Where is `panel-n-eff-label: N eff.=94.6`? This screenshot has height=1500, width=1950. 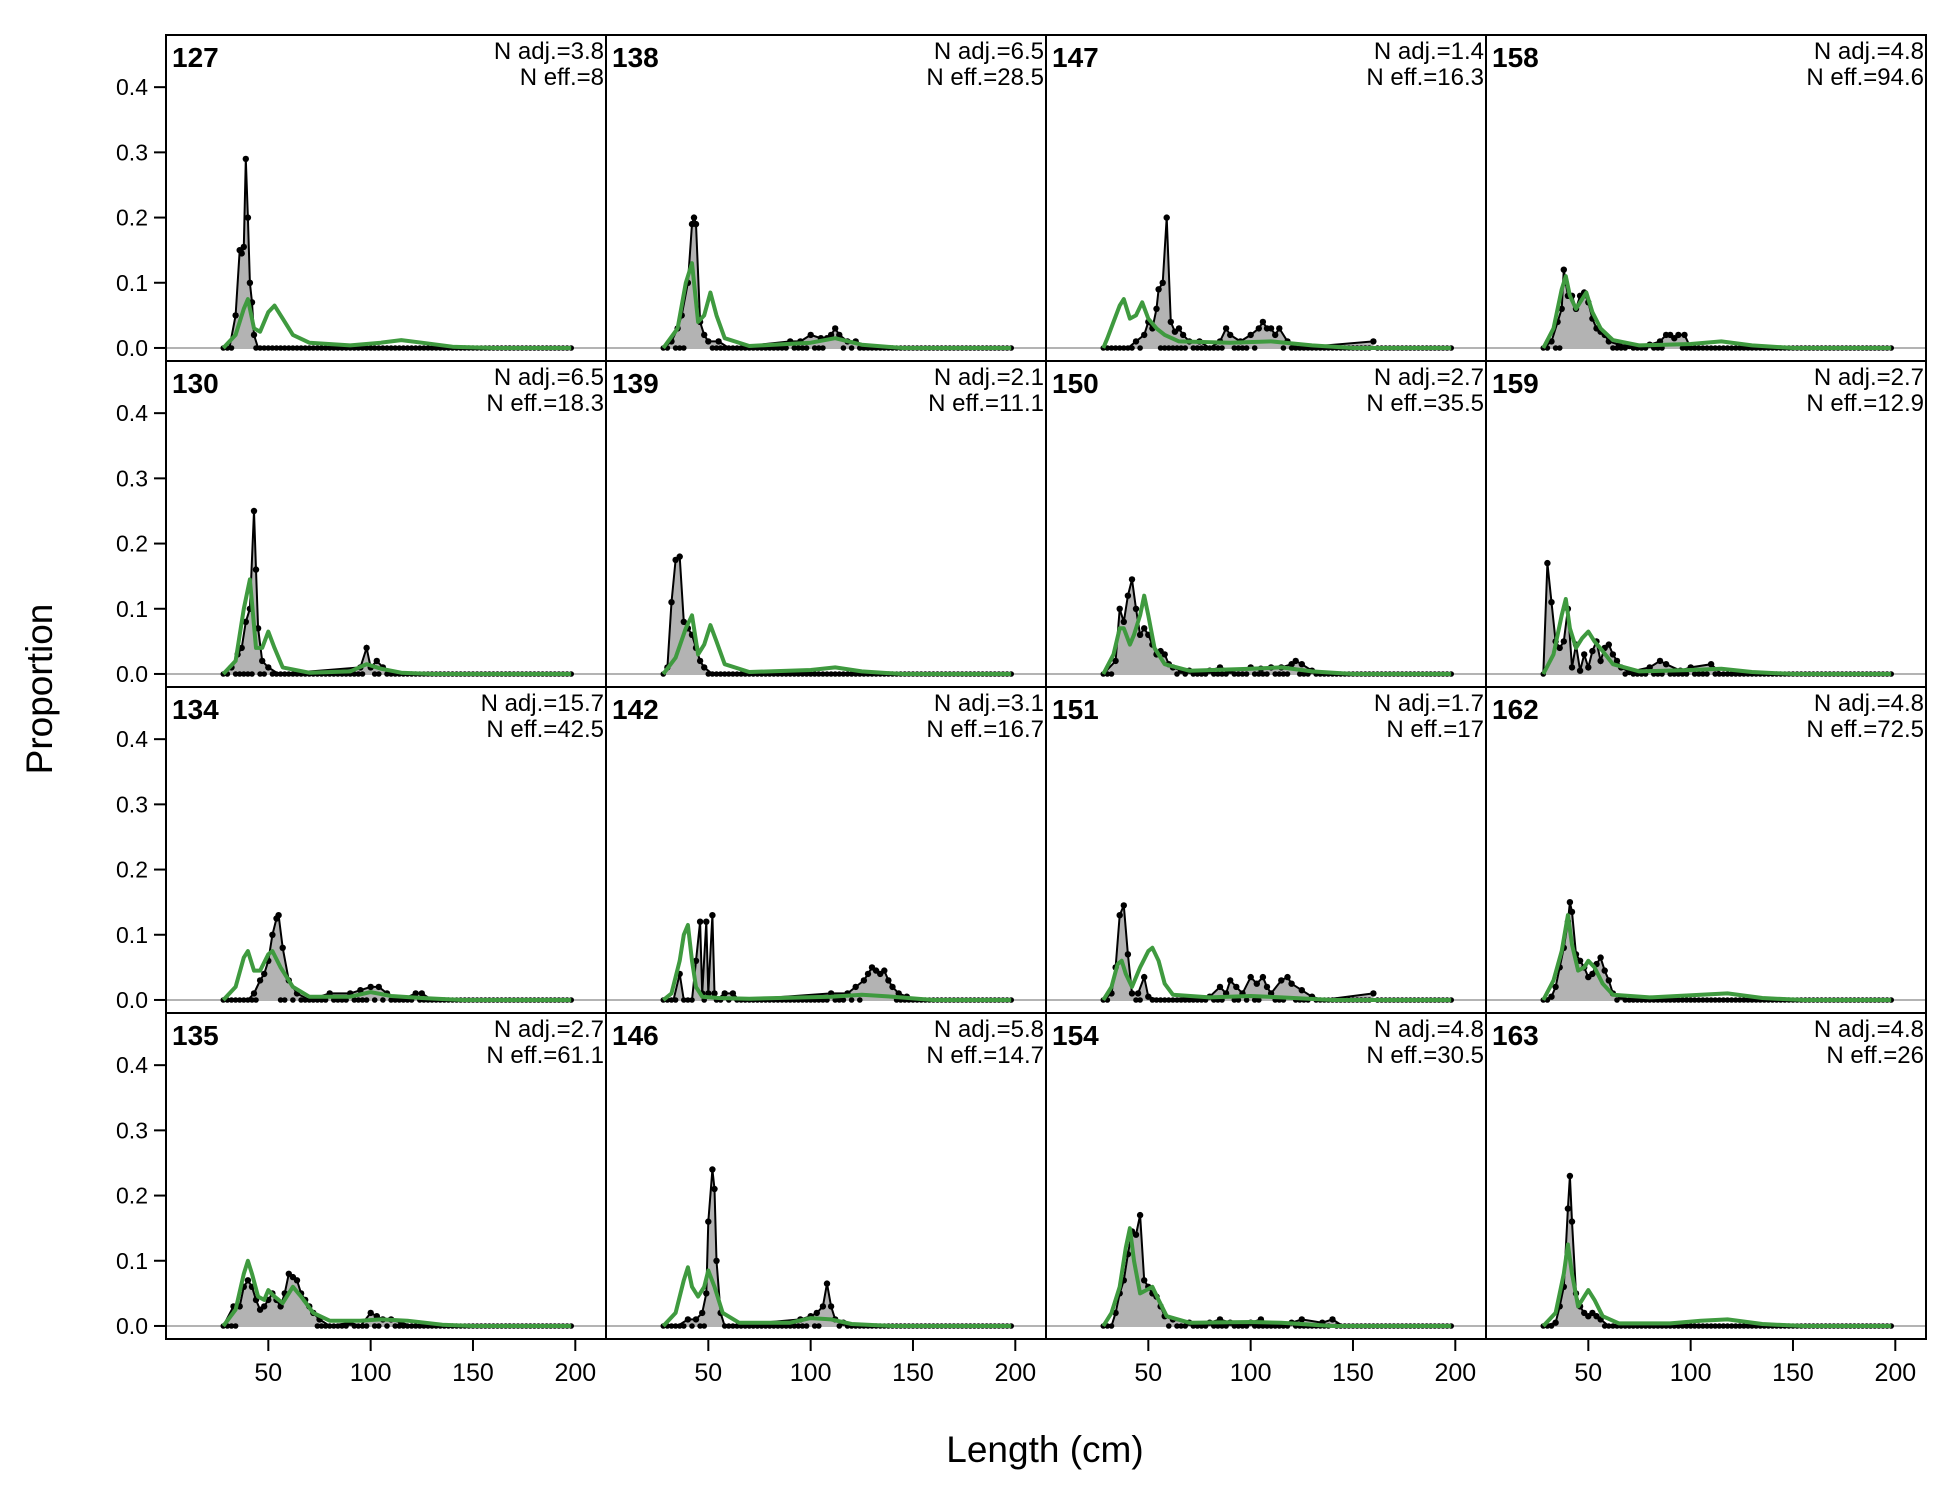 panel-n-eff-label: N eff.=94.6 is located at coordinates (1865, 77).